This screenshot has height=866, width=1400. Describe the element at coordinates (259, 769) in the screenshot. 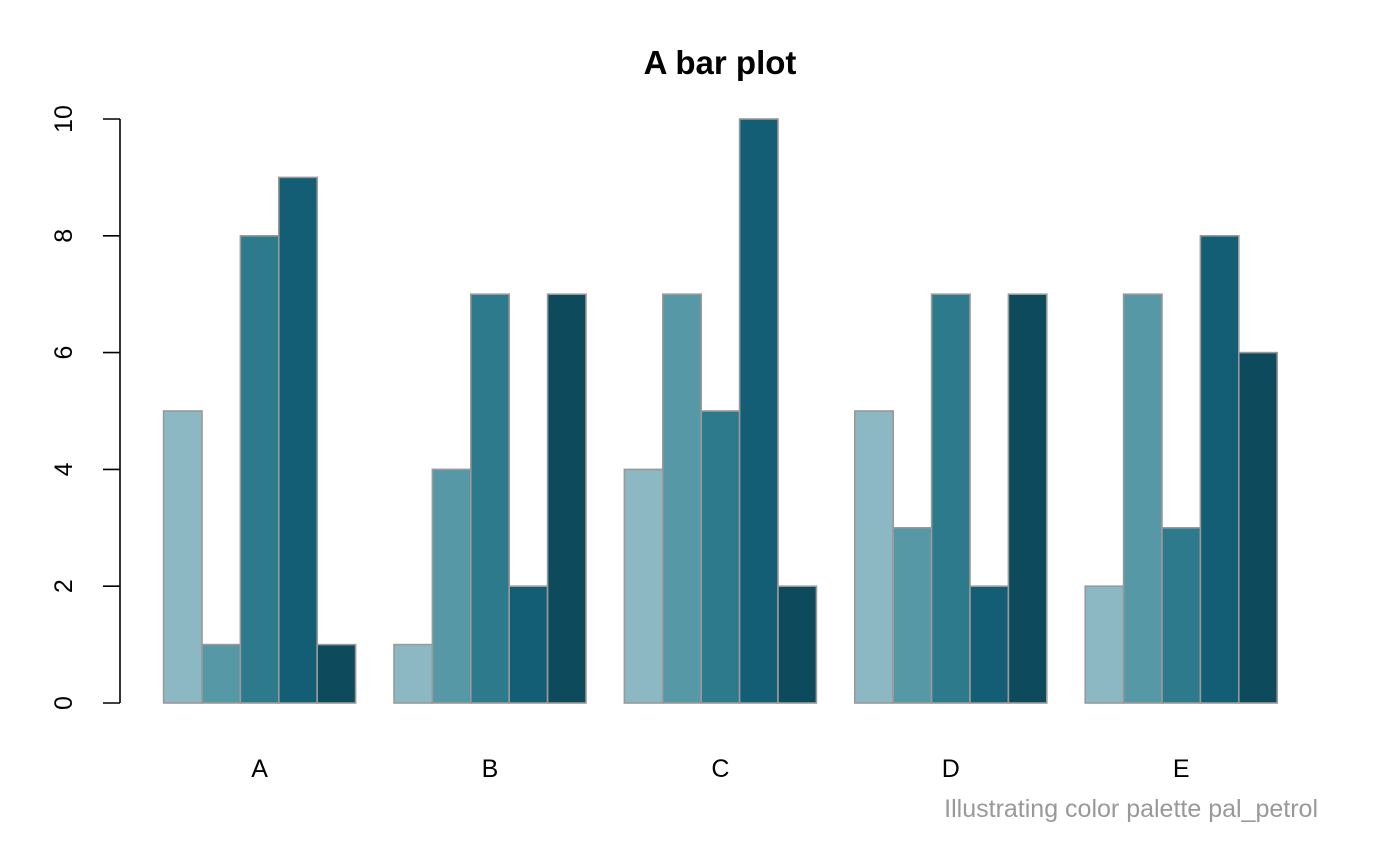

I see `x-category-label: A` at that location.